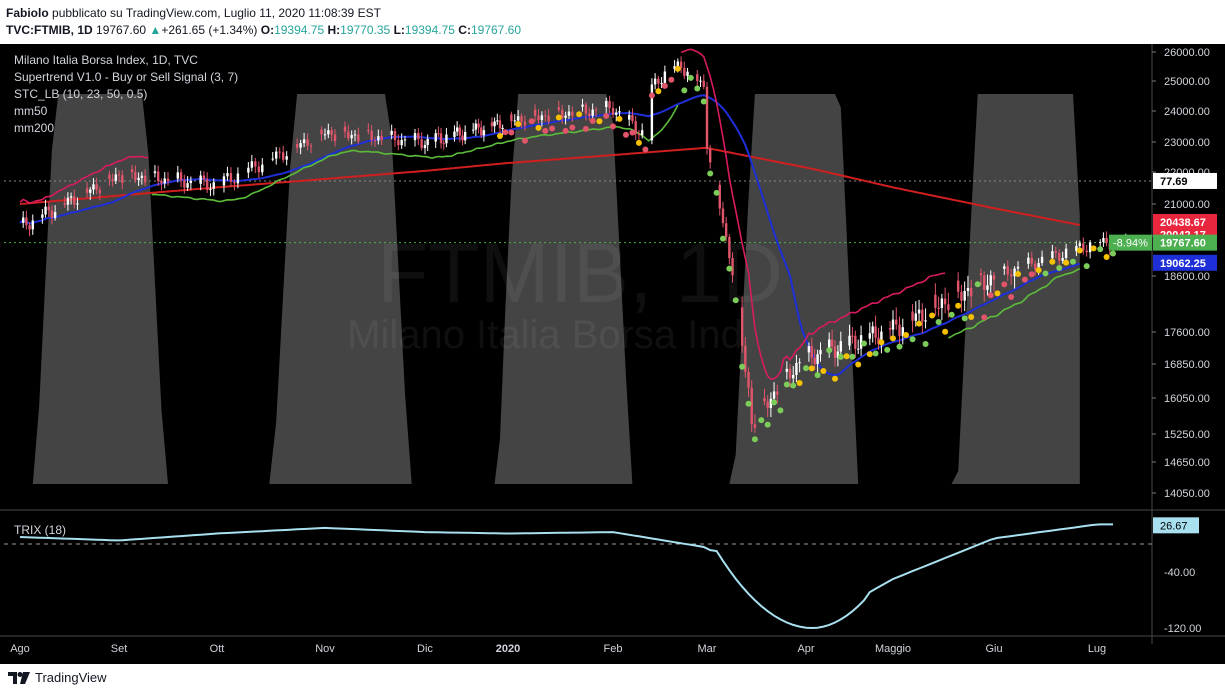 This screenshot has width=1225, height=698. What do you see at coordinates (1176, 525) in the screenshot?
I see `trix-value-tag` at bounding box center [1176, 525].